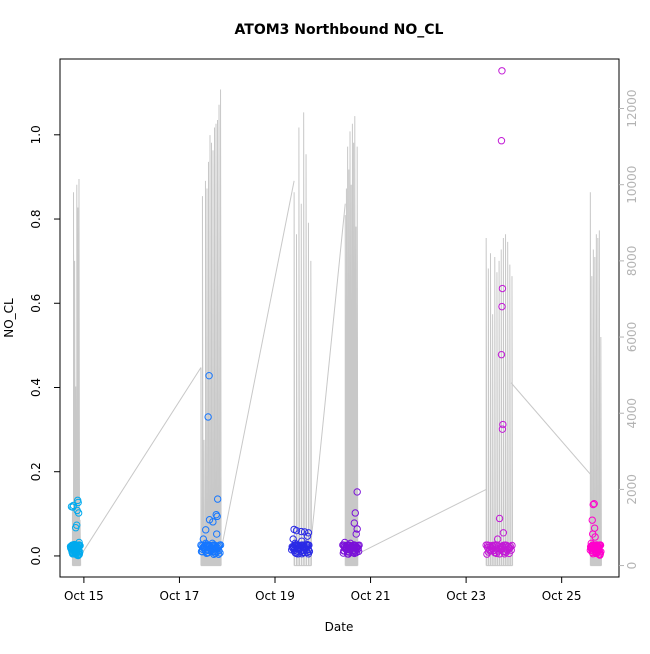  I want to click on y-right-tick-label: 4000, so click(632, 413).